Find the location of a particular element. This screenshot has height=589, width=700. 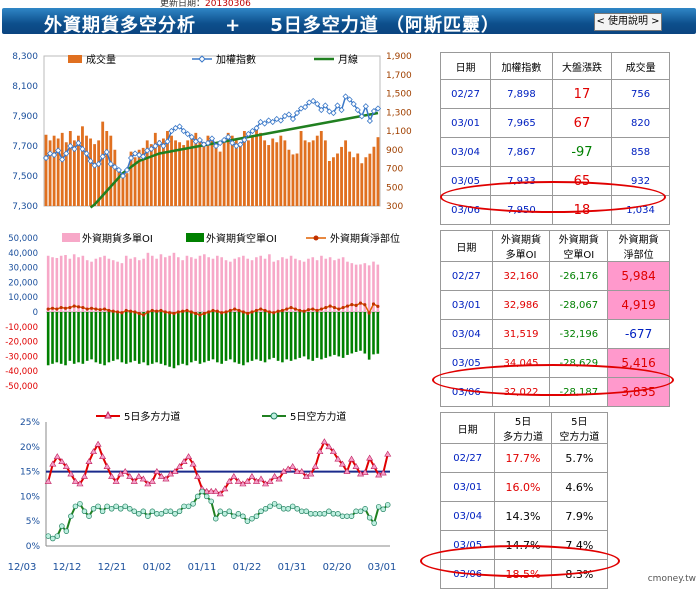

c2-ytick: -10,000 is located at coordinates (21, 328).